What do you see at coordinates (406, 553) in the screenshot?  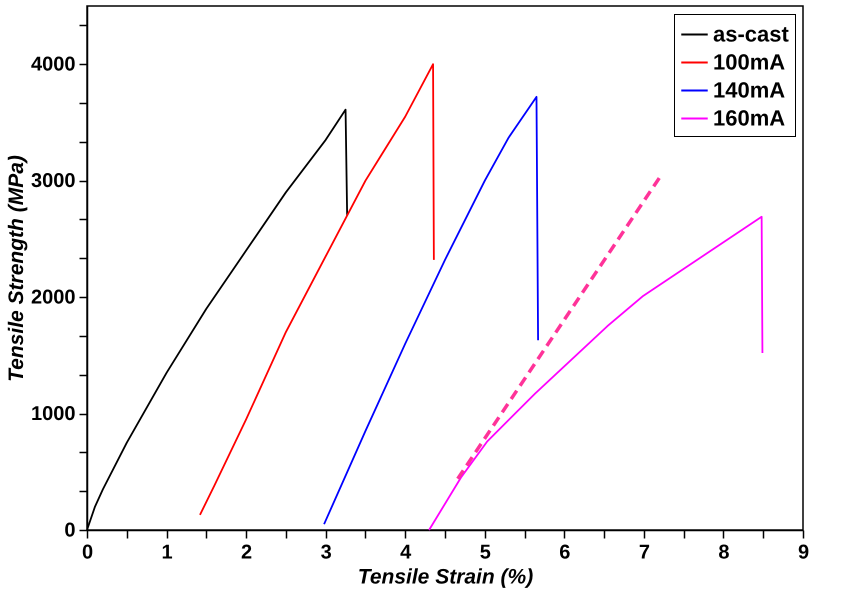 I see `x-tick-label: 4` at bounding box center [406, 553].